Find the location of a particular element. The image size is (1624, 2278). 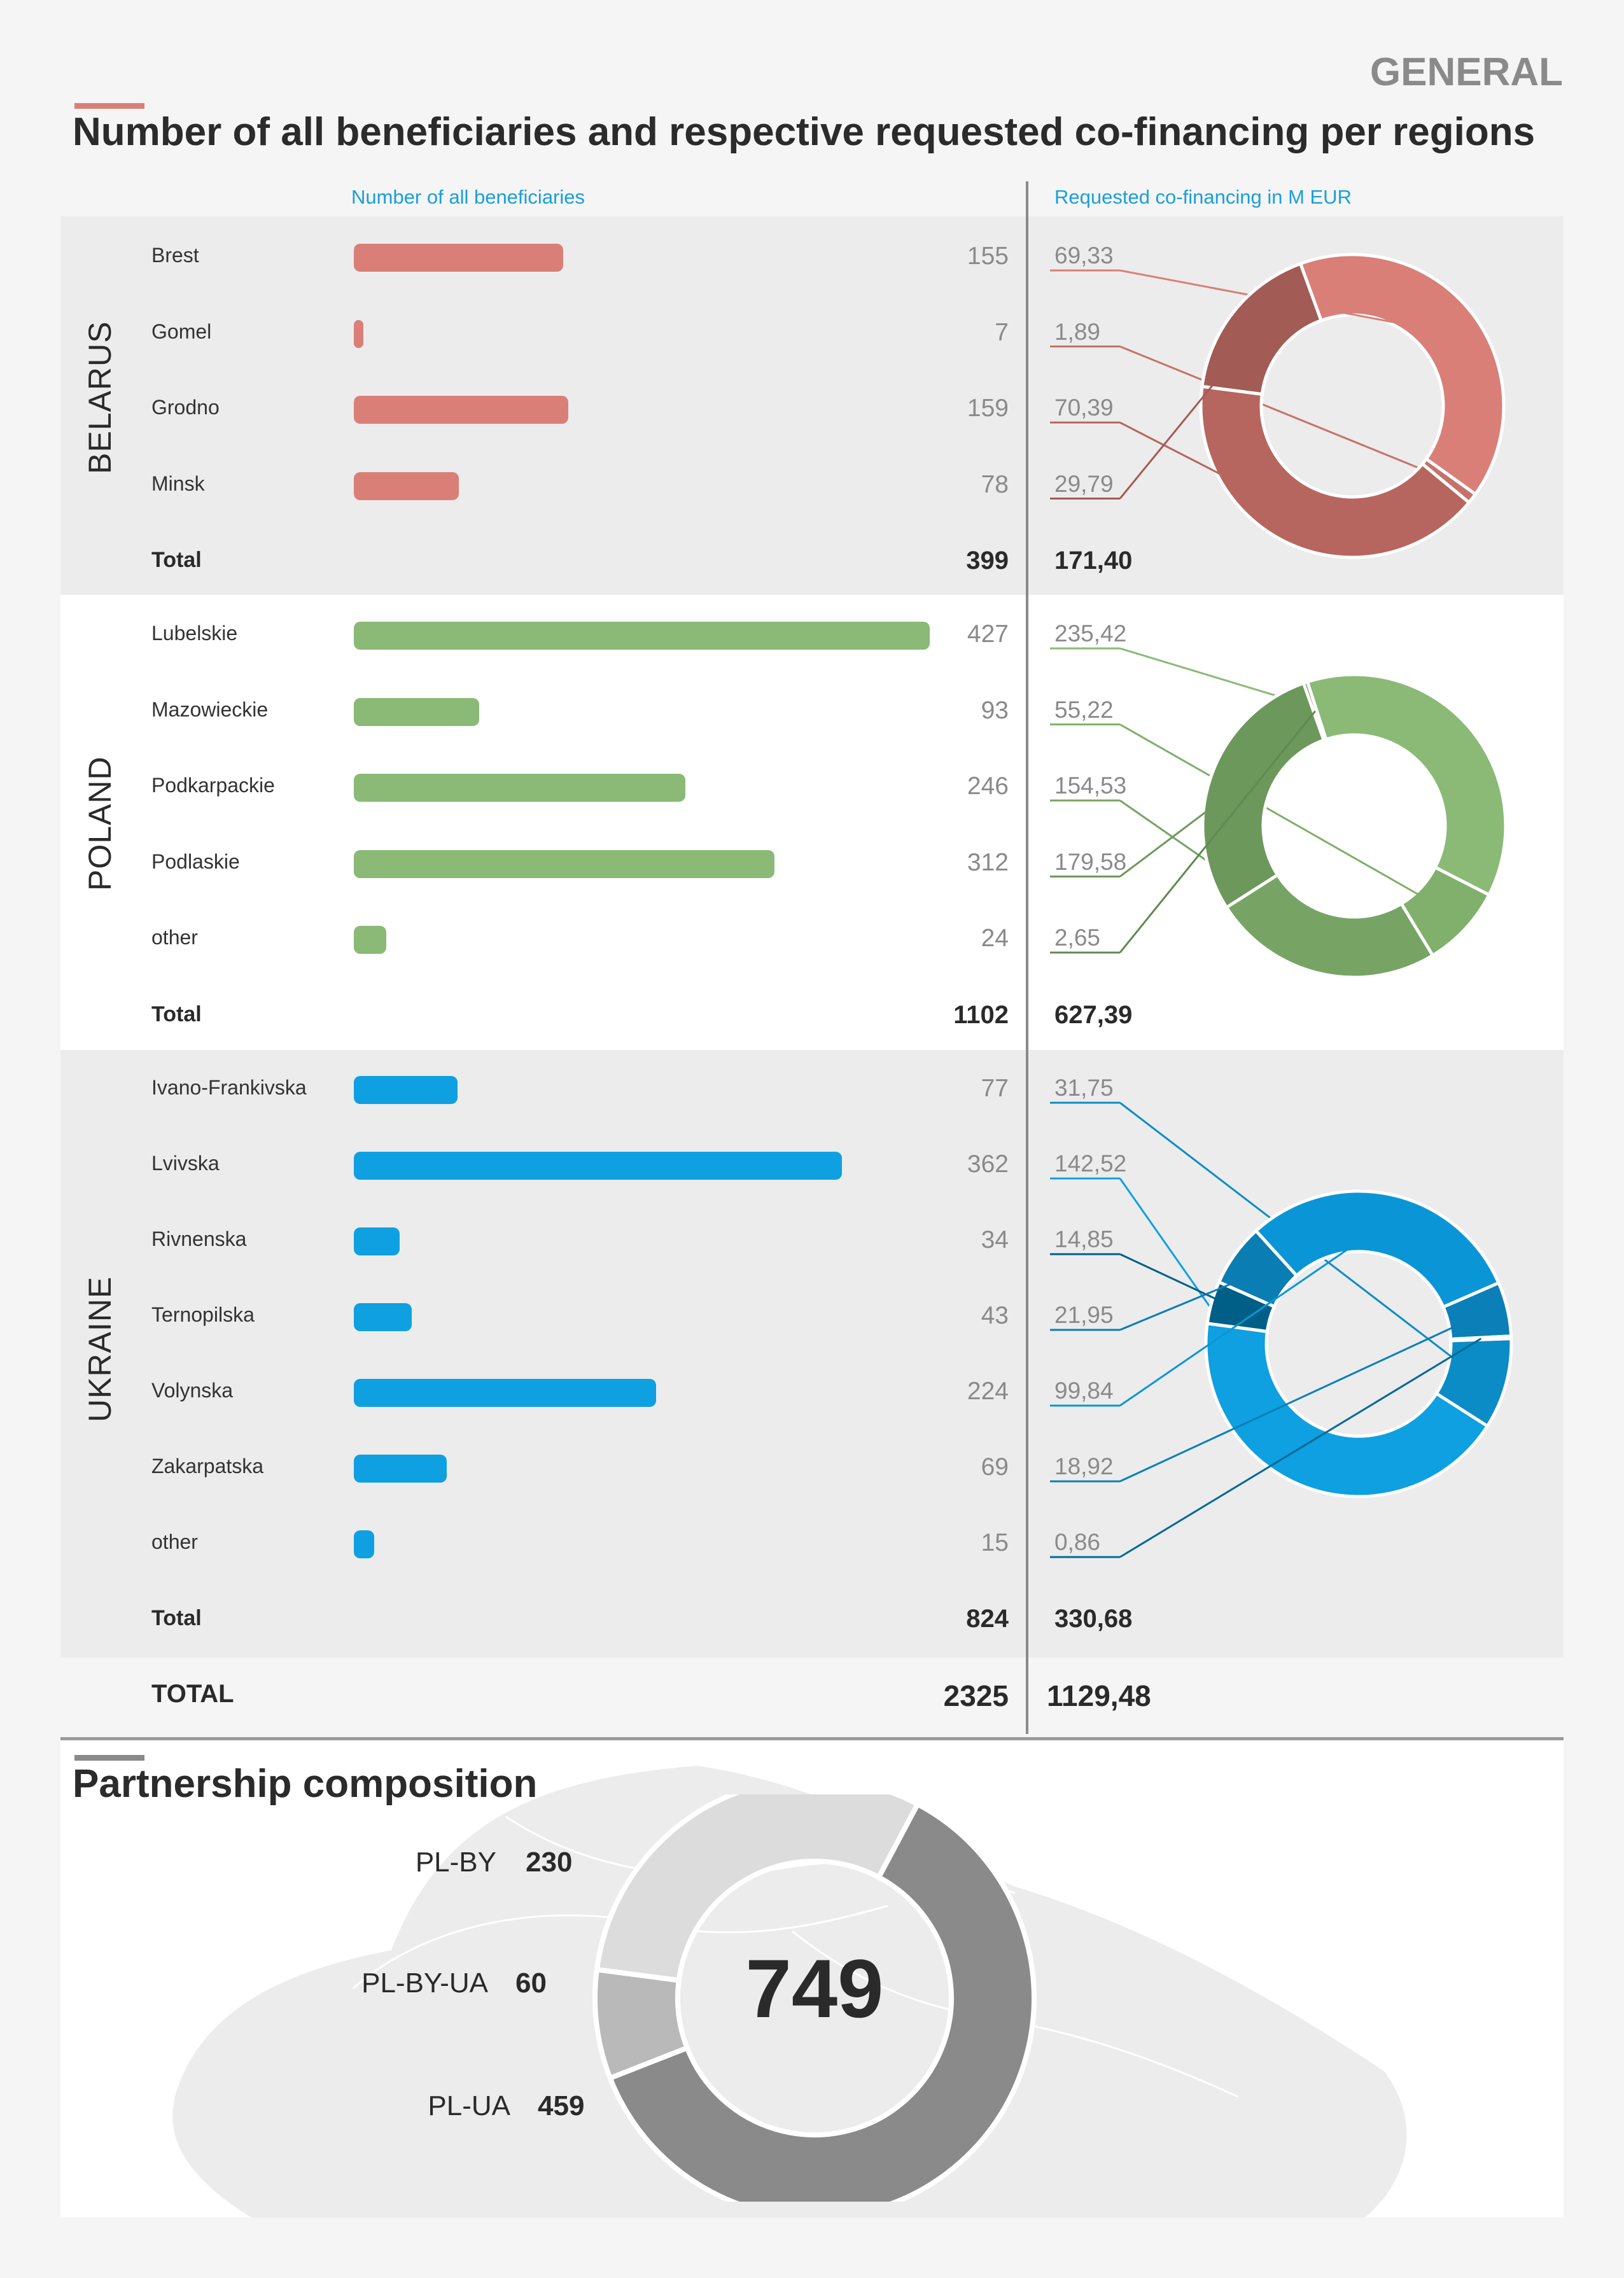

region-cofinancing: 18,92 is located at coordinates (1084, 1466).